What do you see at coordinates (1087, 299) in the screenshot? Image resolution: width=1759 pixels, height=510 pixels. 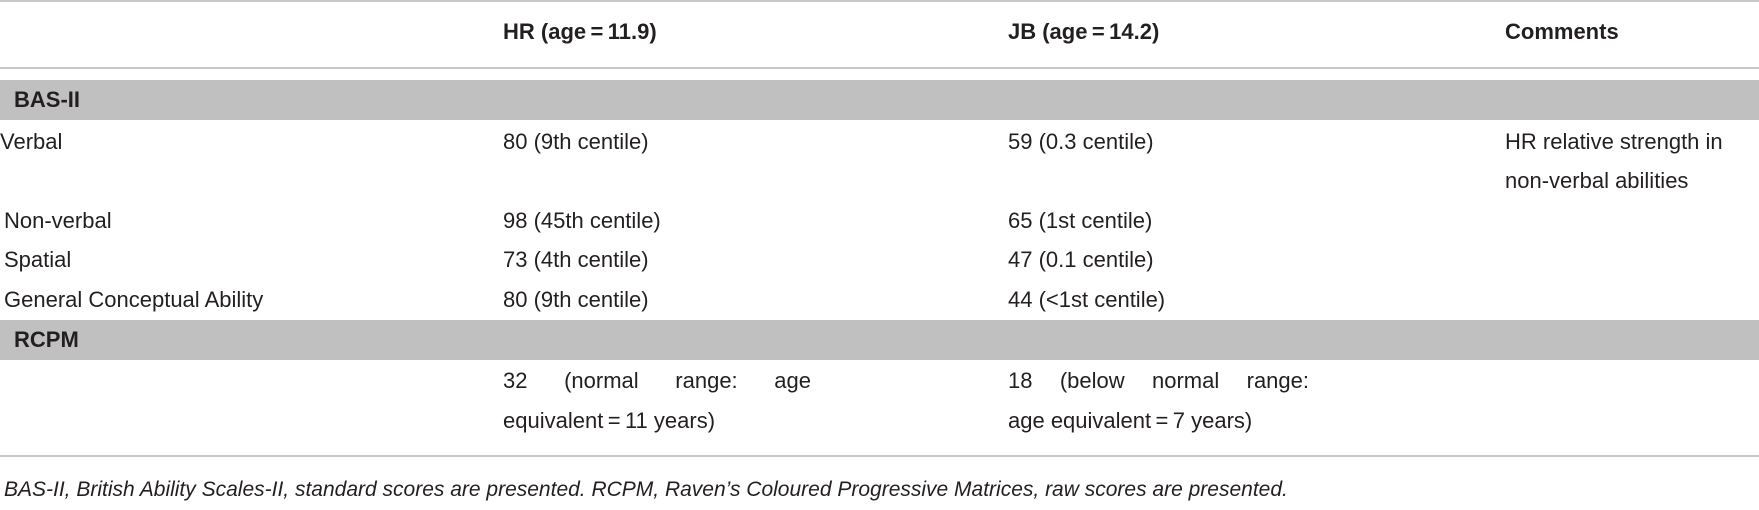 I see `jb-score: 44 (<1st centile)` at bounding box center [1087, 299].